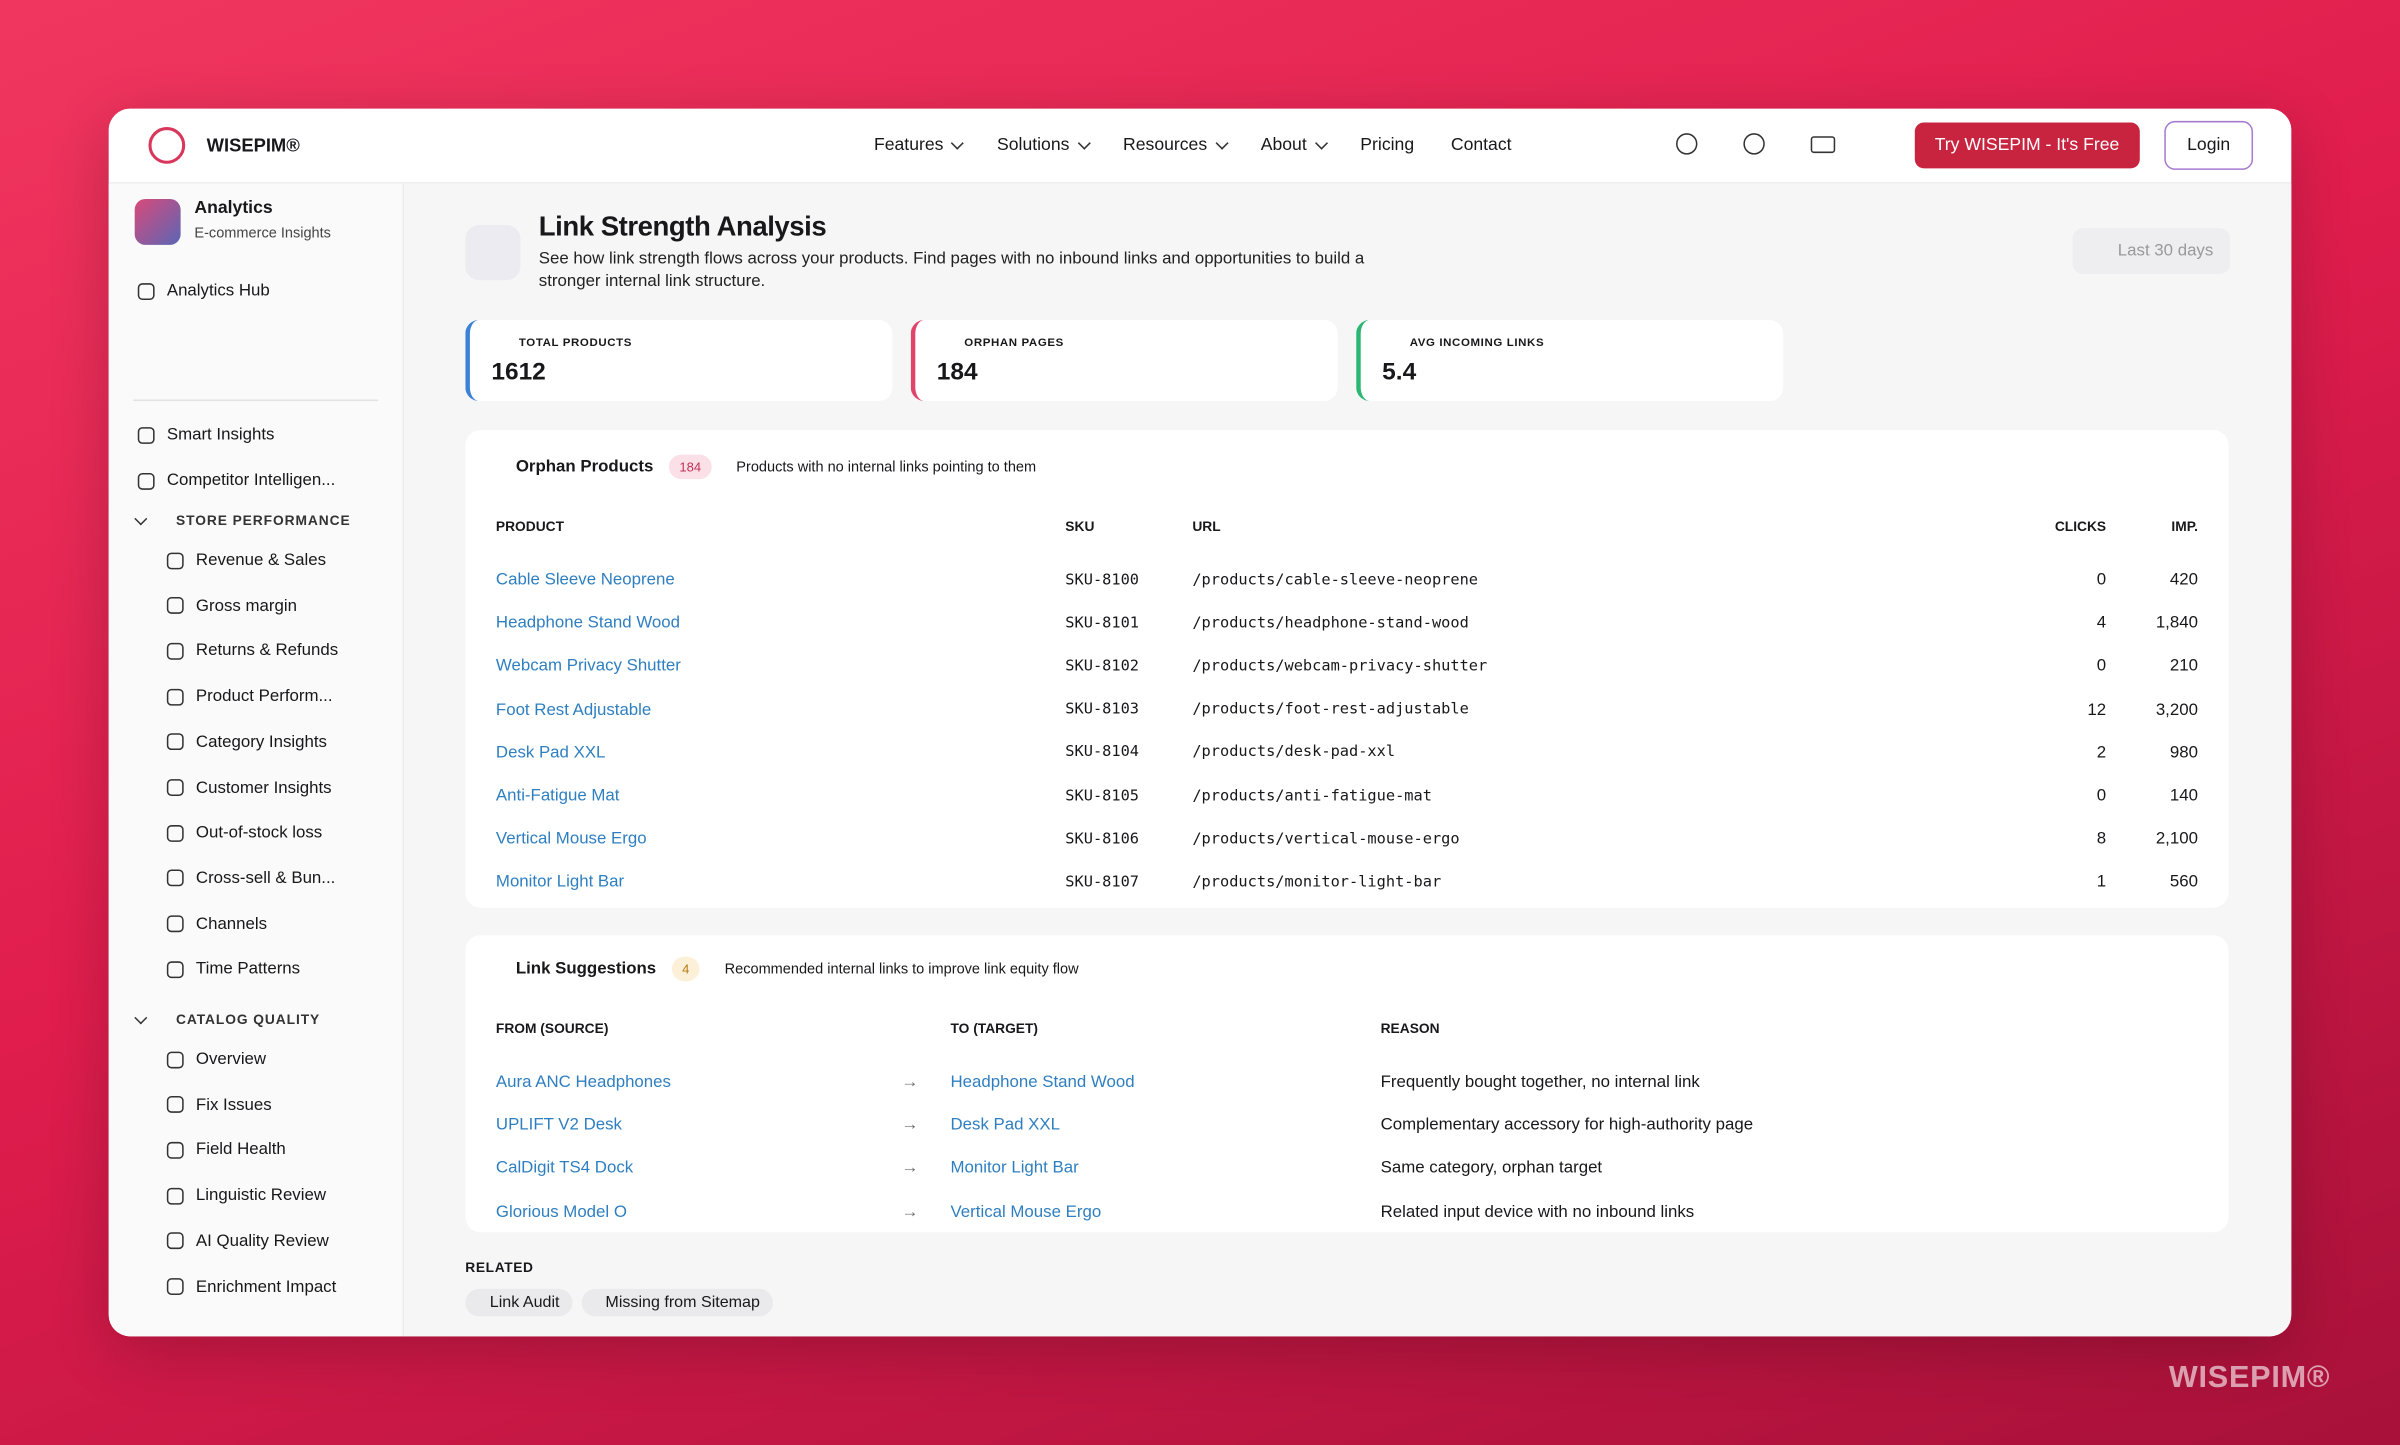 The width and height of the screenshot is (2400, 1445). What do you see at coordinates (583, 1082) in the screenshot?
I see `source-link: Aura ANC Headphones` at bounding box center [583, 1082].